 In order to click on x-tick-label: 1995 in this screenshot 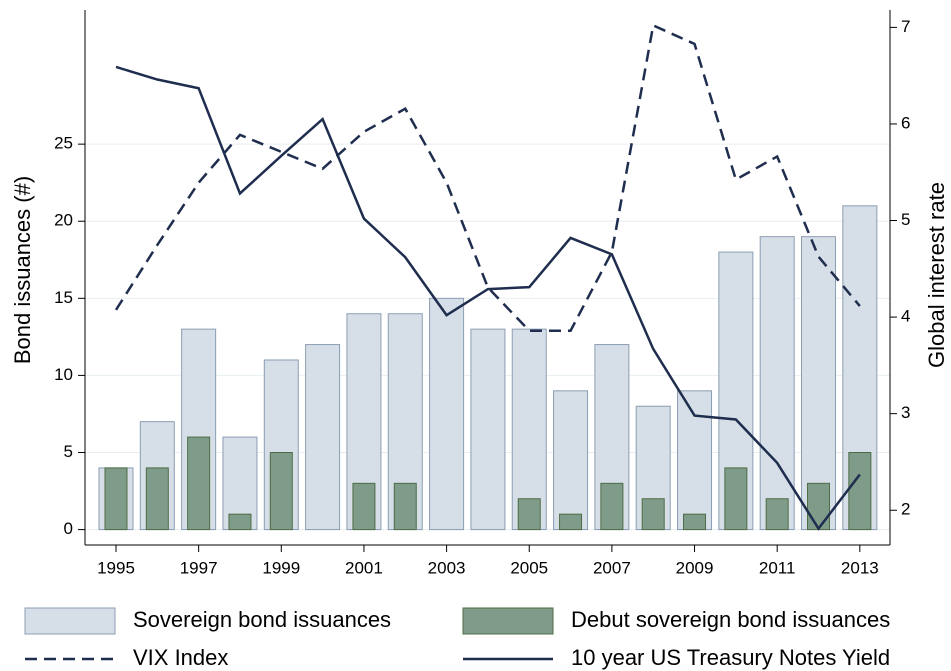, I will do `click(116, 567)`.